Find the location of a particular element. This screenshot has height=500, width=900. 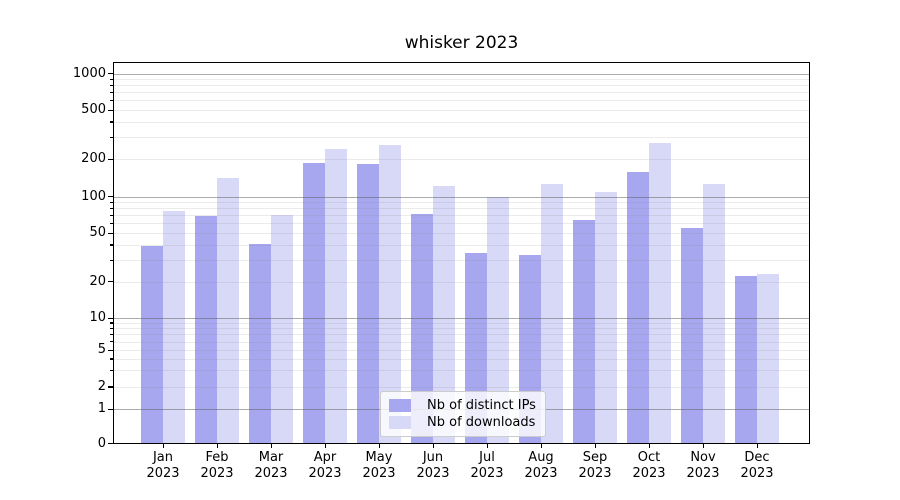

x-tick-jan is located at coordinates (163, 446).